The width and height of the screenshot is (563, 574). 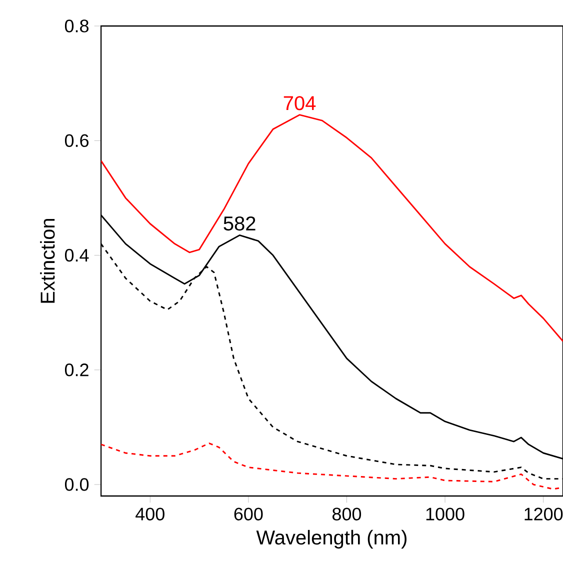 What do you see at coordinates (76, 26) in the screenshot?
I see `y-tick-label: 0.8` at bounding box center [76, 26].